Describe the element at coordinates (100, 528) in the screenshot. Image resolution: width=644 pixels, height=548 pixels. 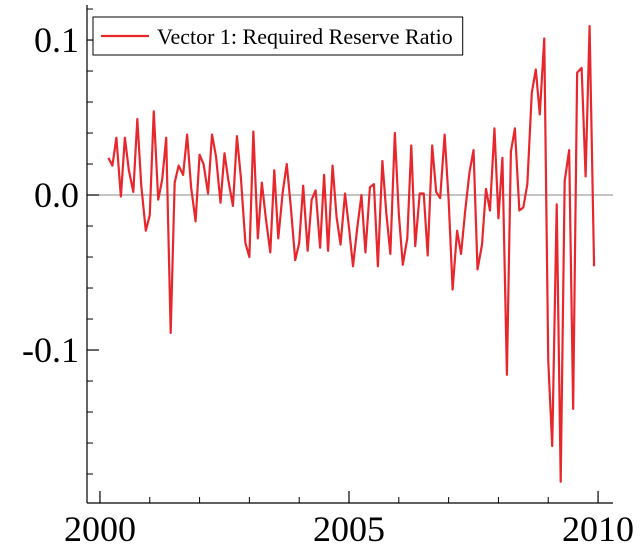
I see `x-tick-label: 2000` at that location.